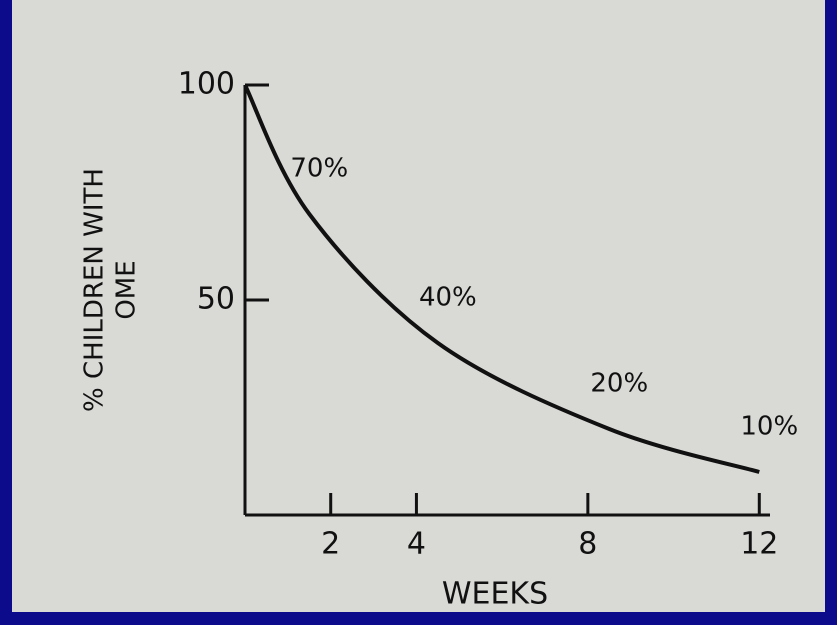 The image size is (837, 625). What do you see at coordinates (216, 299) in the screenshot?
I see `y-tick-label: 50` at bounding box center [216, 299].